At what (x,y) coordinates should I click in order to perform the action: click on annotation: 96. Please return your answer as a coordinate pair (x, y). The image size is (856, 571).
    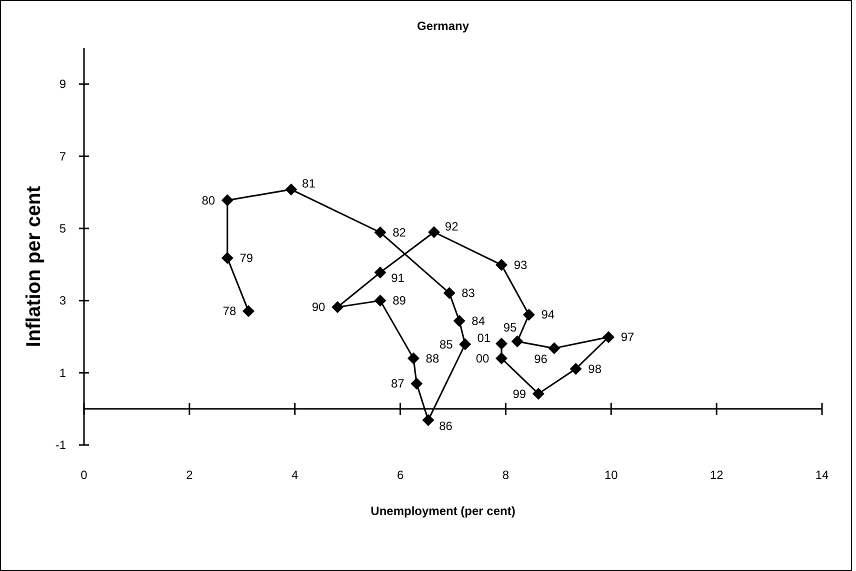
    Looking at the image, I should click on (541, 359).